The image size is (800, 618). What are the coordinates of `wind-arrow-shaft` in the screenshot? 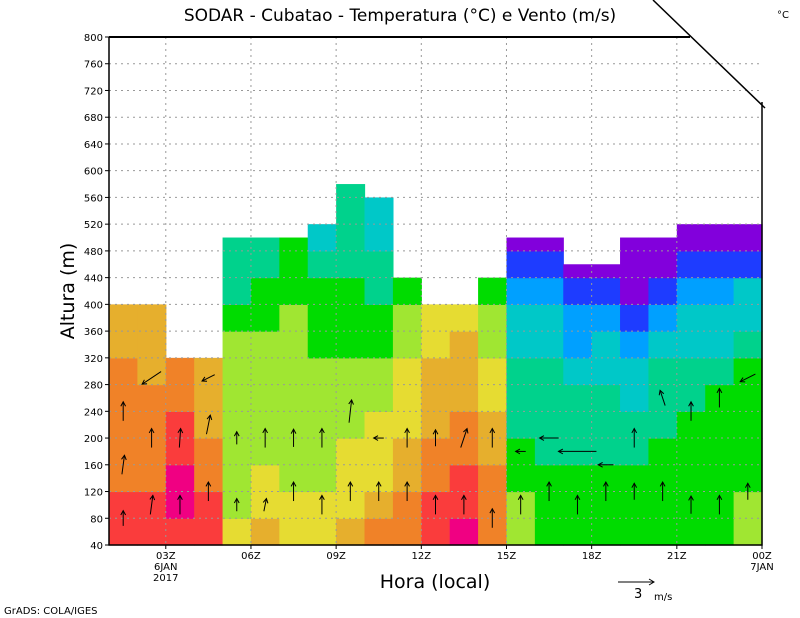 It's located at (151, 505).